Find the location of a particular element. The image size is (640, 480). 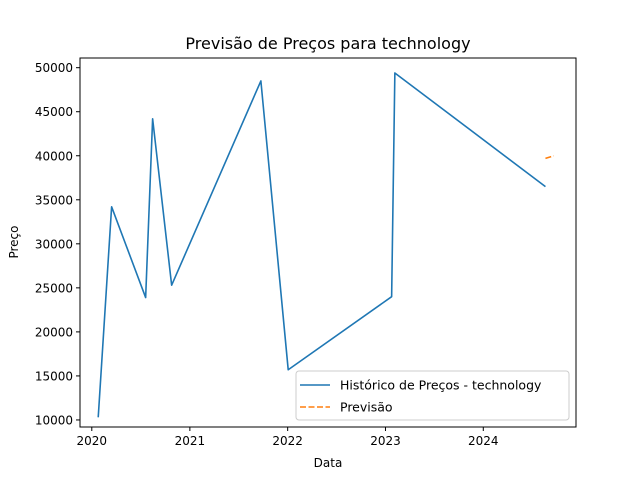

x-tick-label-3: 2023 is located at coordinates (385, 441).